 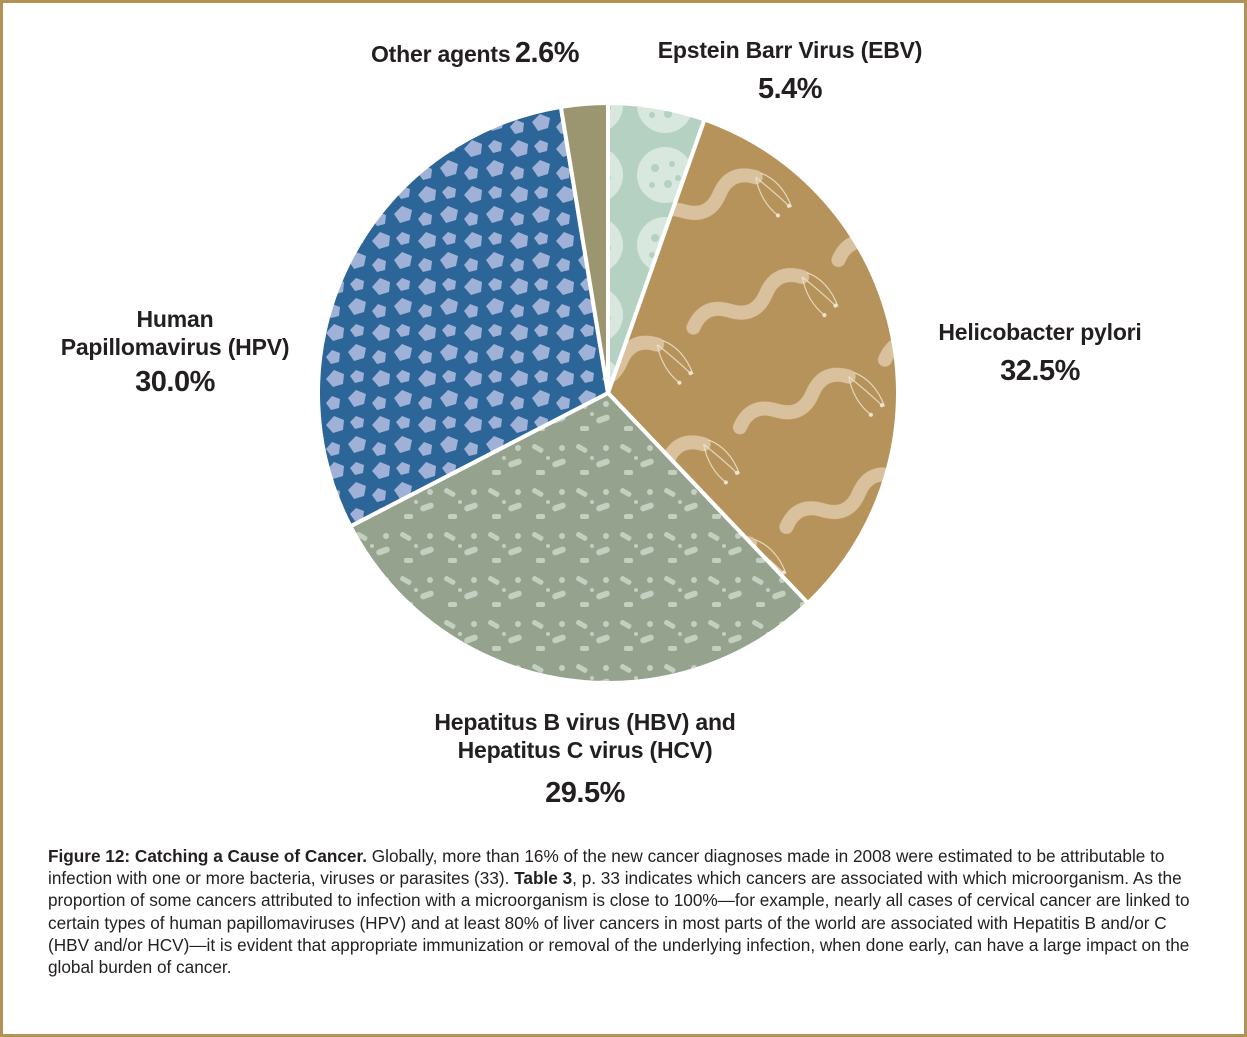 What do you see at coordinates (790, 89) in the screenshot?
I see `slice-value-ebv: 5.4%` at bounding box center [790, 89].